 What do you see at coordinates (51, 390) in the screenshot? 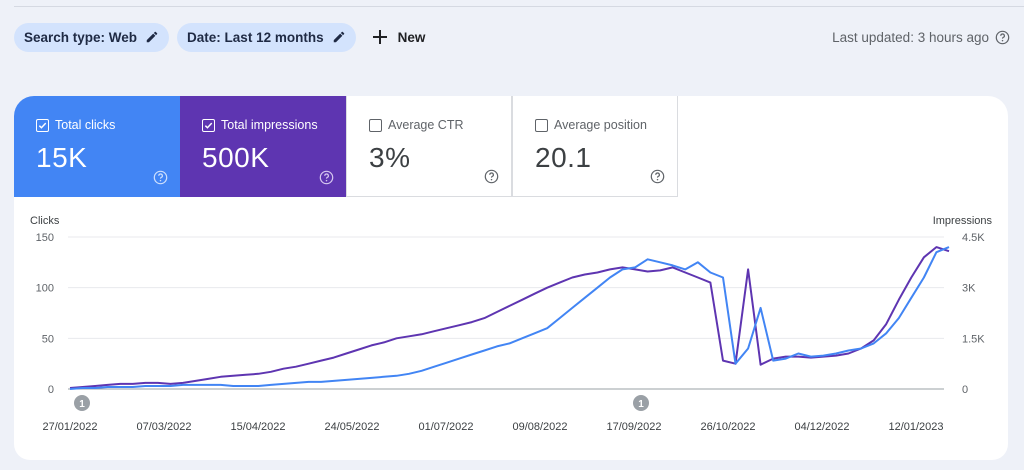
I see `left-tick-label: 0` at bounding box center [51, 390].